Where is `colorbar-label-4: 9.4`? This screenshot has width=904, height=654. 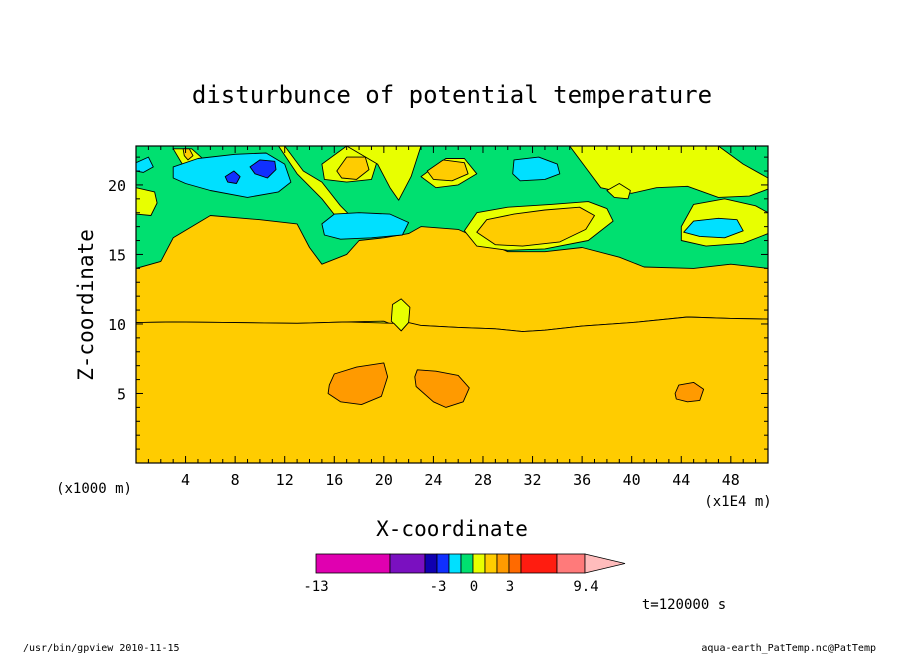 colorbar-label-4: 9.4 is located at coordinates (585, 587).